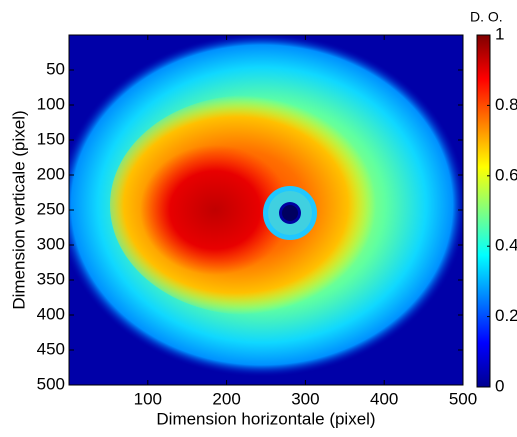 The height and width of the screenshot is (437, 517). Describe the element at coordinates (51, 383) in the screenshot. I see `y-tick-label: 500` at that location.